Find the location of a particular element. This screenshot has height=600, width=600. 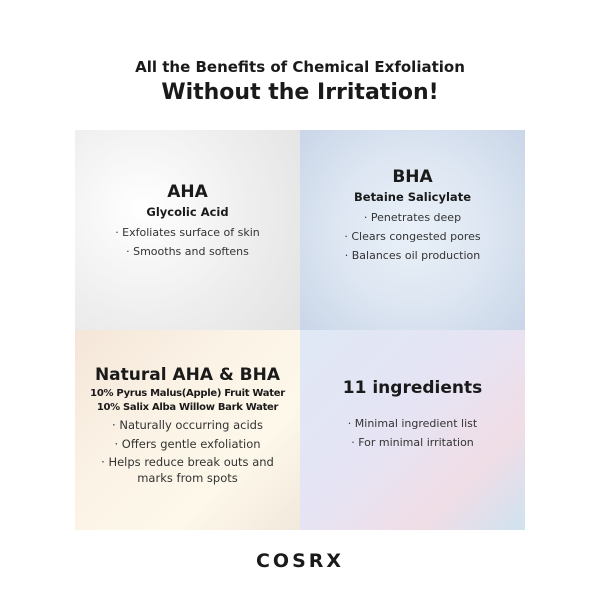

bullet: · Offers gentle exfoliation is located at coordinates (187, 443).